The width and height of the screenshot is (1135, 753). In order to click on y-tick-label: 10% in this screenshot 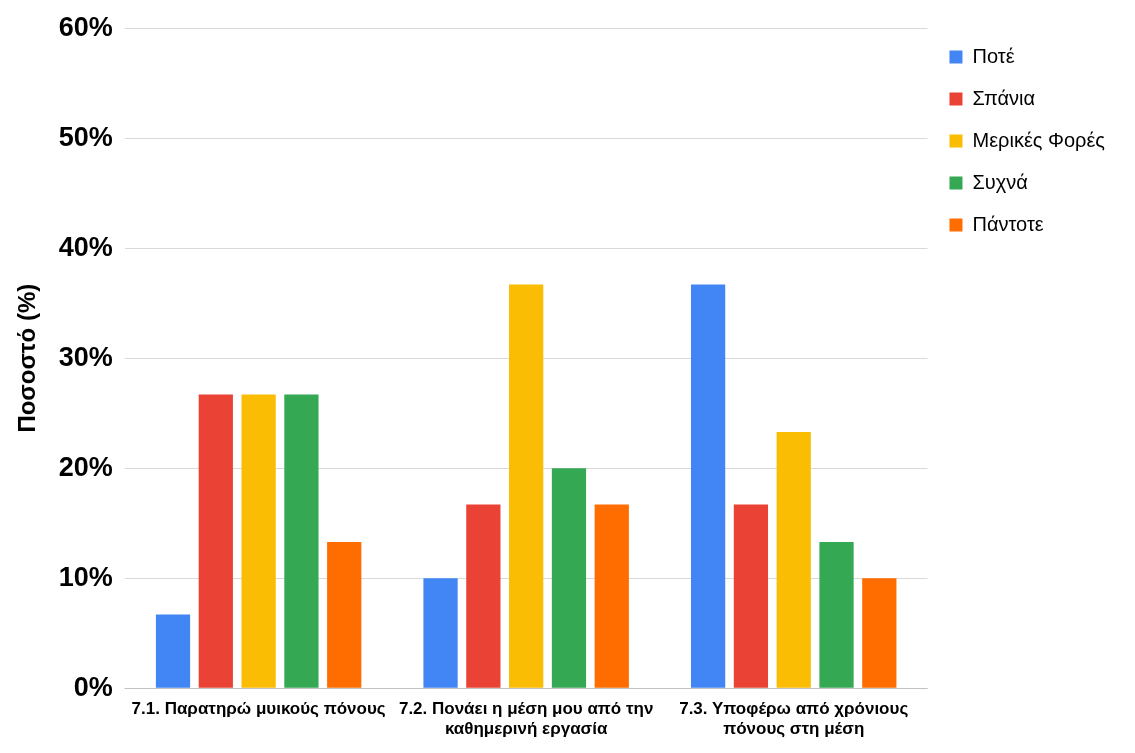, I will do `click(85, 576)`.